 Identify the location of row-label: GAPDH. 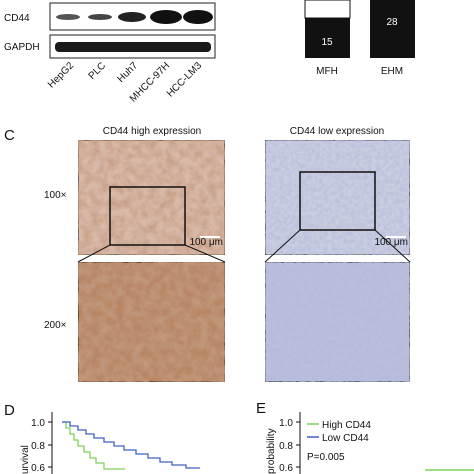
(22, 47).